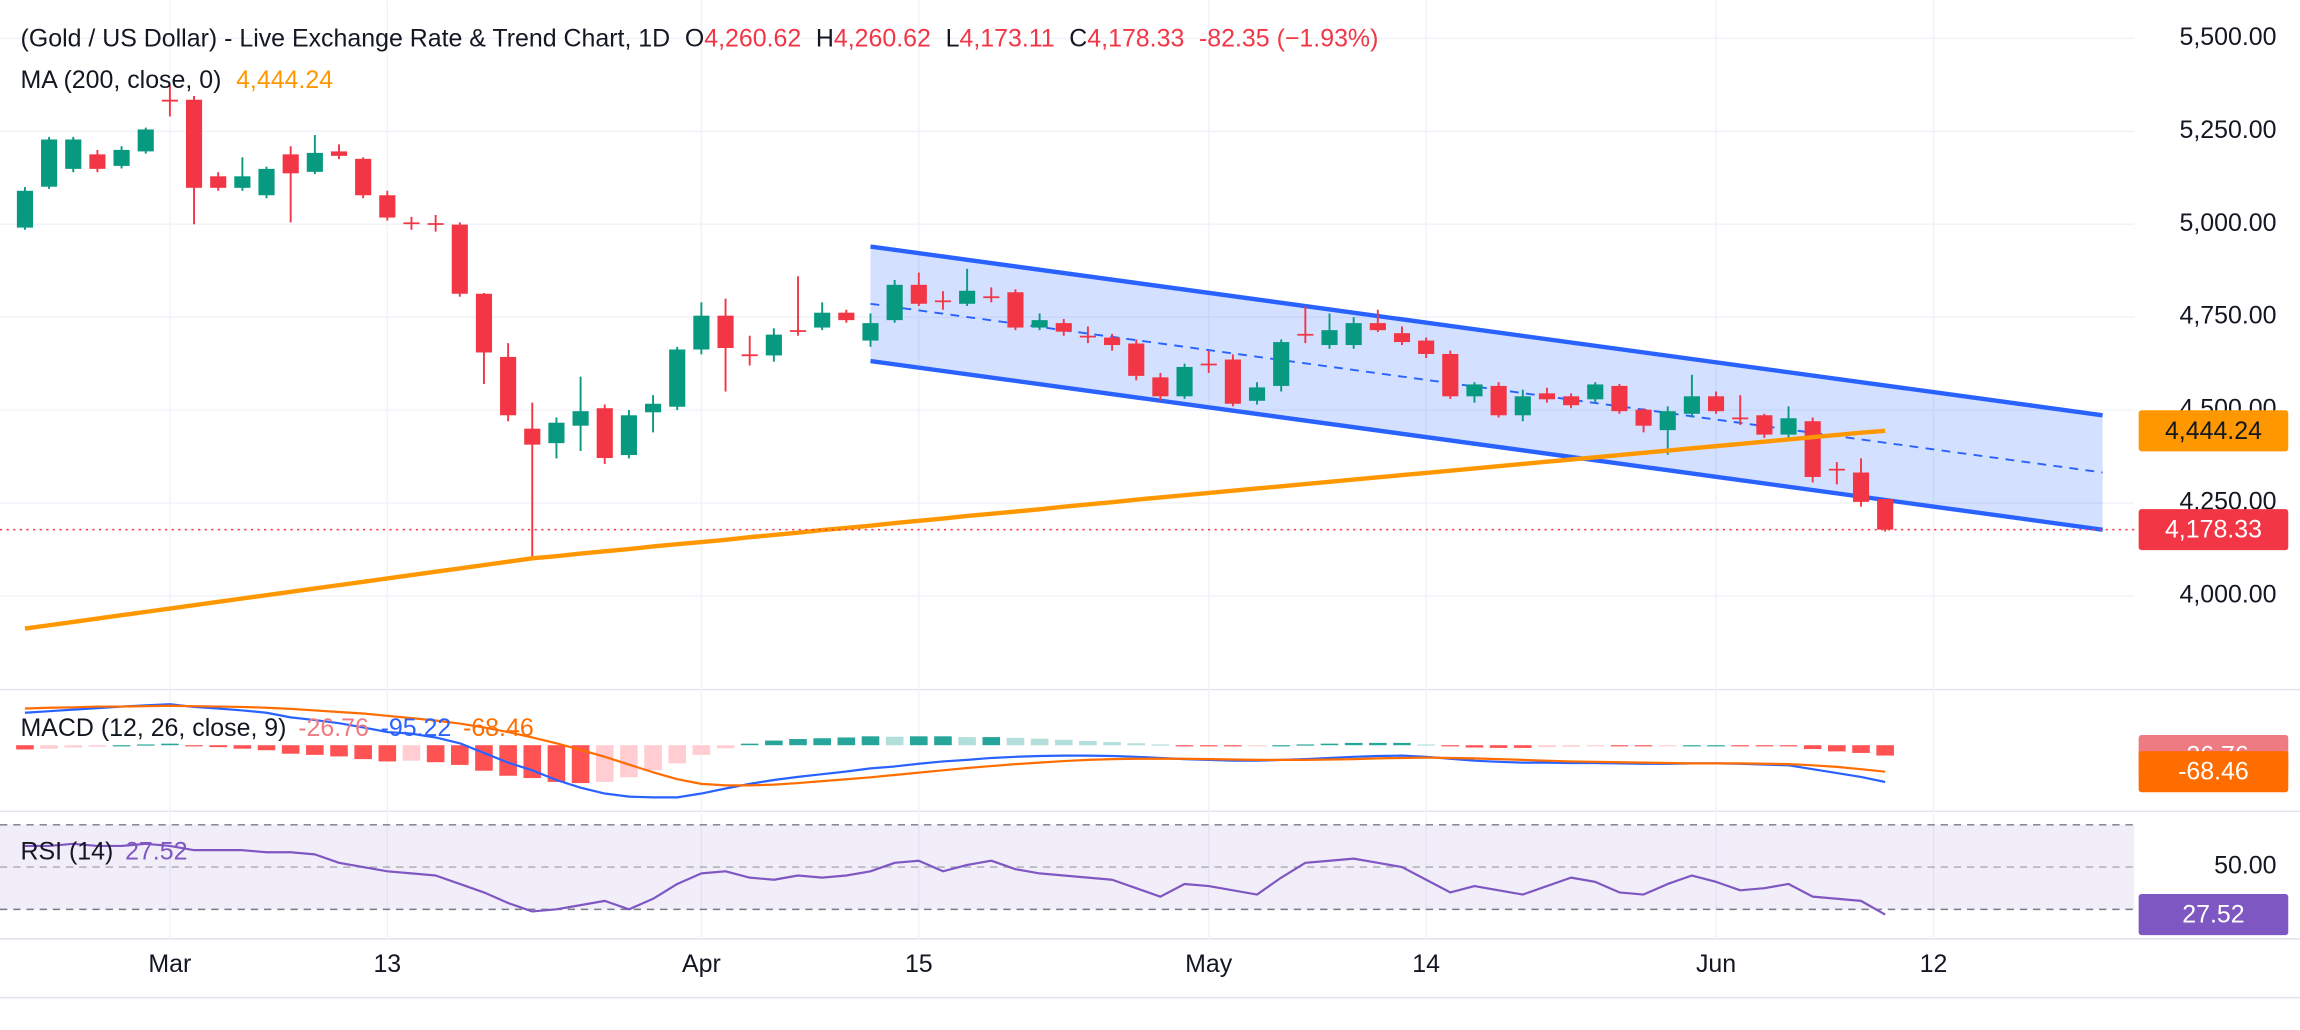 The image size is (2300, 1030). Describe the element at coordinates (2228, 594) in the screenshot. I see `y-tick-label: 4,000.00` at that location.